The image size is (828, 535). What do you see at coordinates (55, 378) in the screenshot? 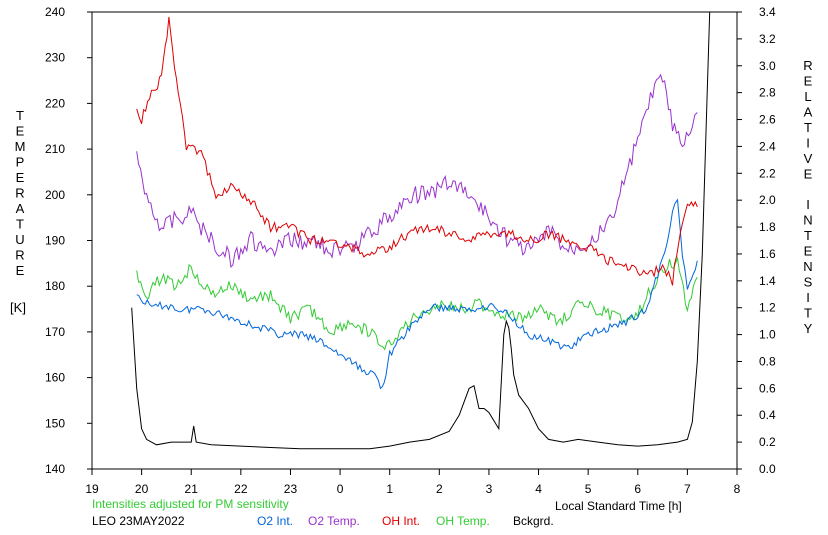
I see `left-tick-label: 160` at bounding box center [55, 378].